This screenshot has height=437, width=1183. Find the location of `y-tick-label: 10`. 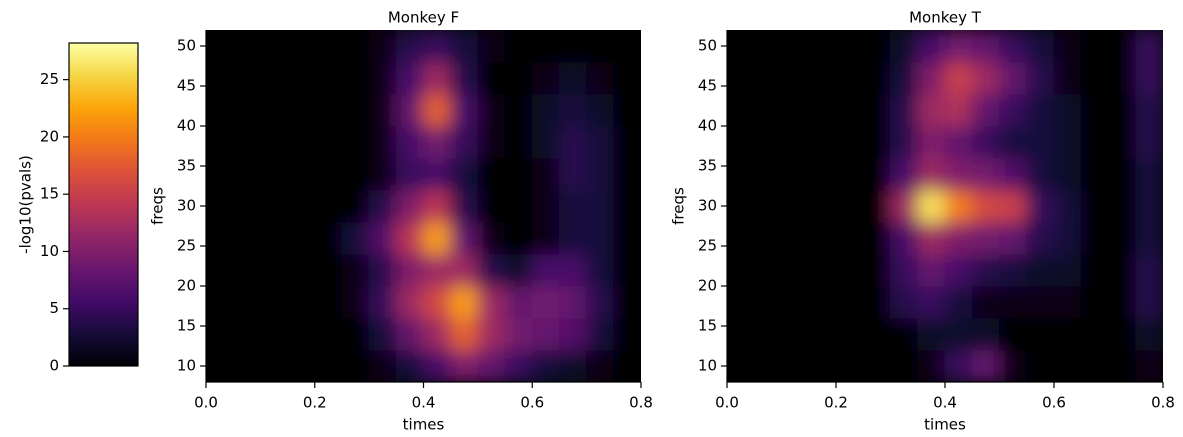

y-tick-label: 10 is located at coordinates (707, 366).